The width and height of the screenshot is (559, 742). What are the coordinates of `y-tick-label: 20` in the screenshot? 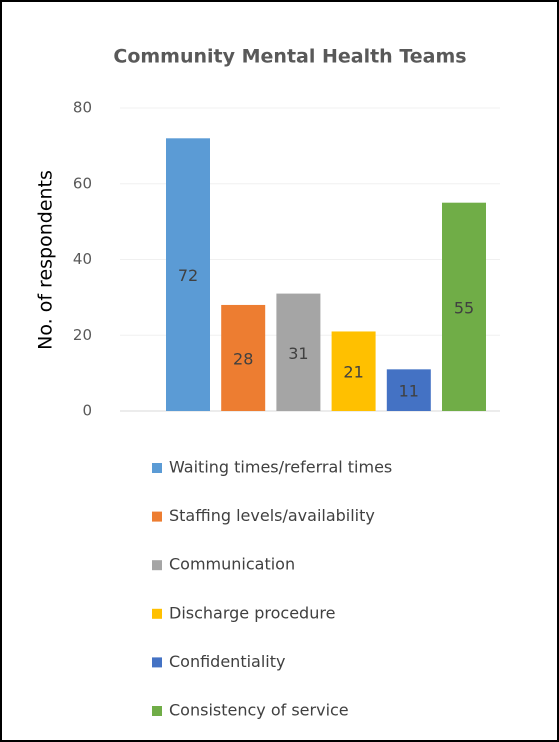 It's located at (82, 335).